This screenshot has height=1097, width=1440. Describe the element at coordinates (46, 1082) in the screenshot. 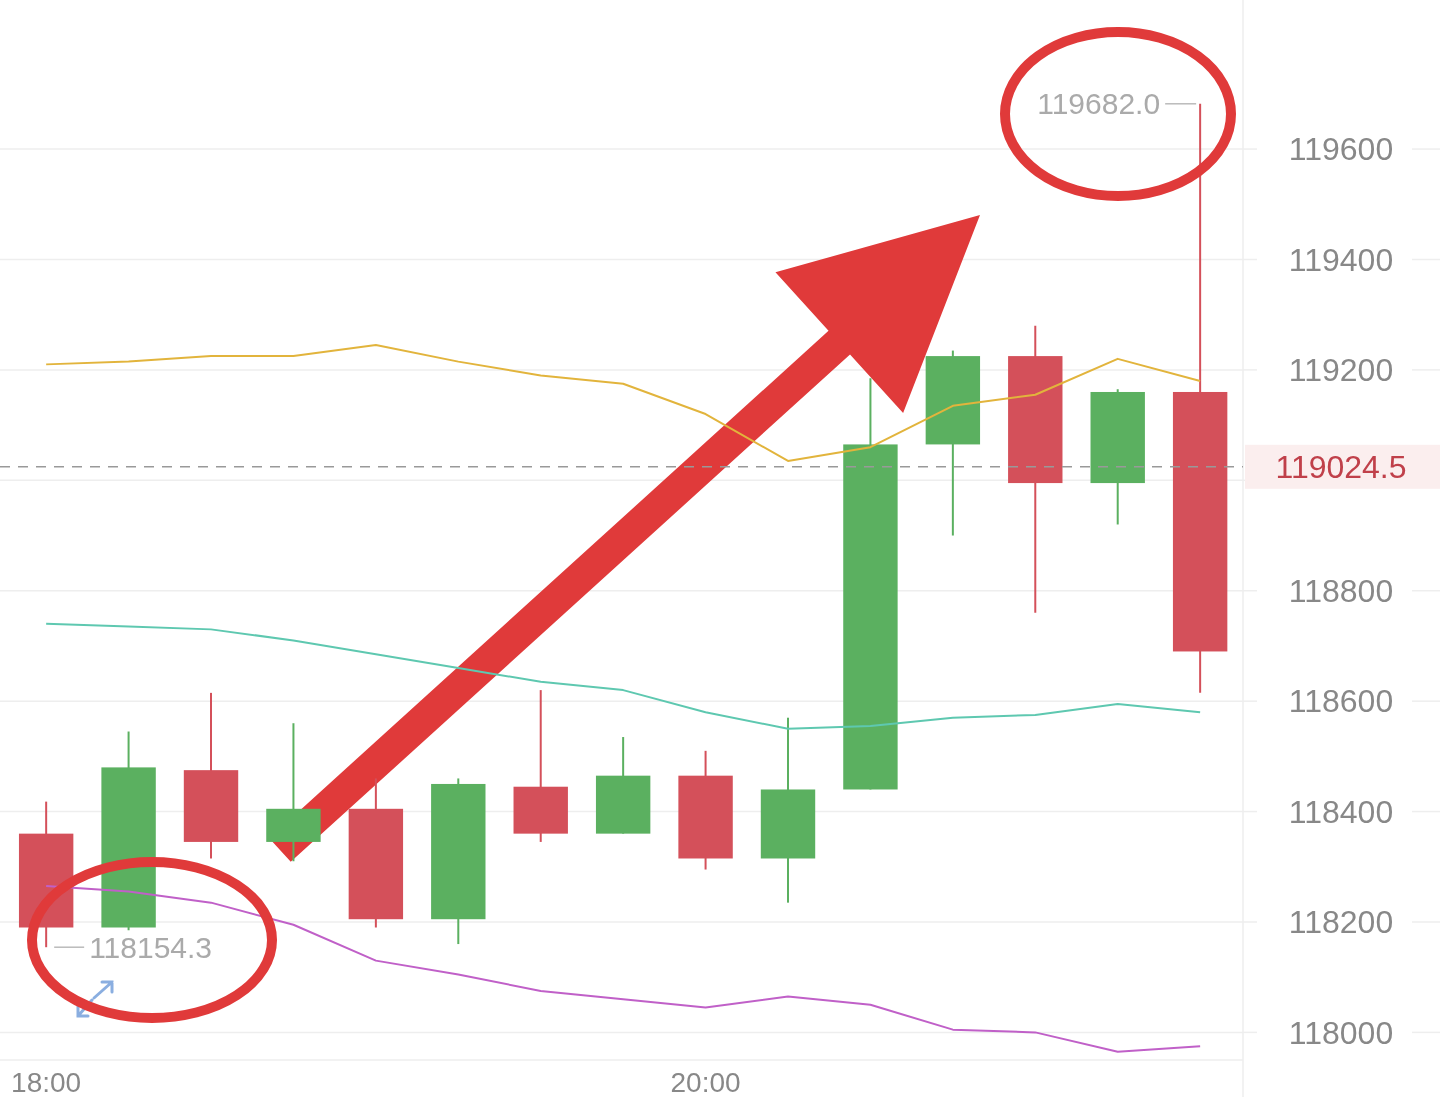

I see `x-tick-label: 18:00` at that location.